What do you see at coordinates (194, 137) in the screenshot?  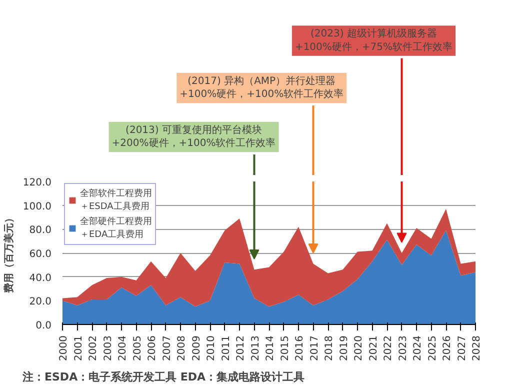 I see `text: (2013) 可重复使用的平台模块+200%硬件，+100%软件工作效率` at bounding box center [194, 137].